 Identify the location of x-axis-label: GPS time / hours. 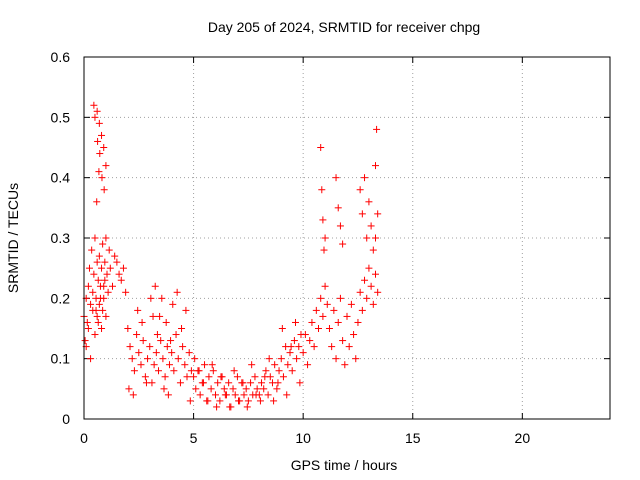
(344, 465).